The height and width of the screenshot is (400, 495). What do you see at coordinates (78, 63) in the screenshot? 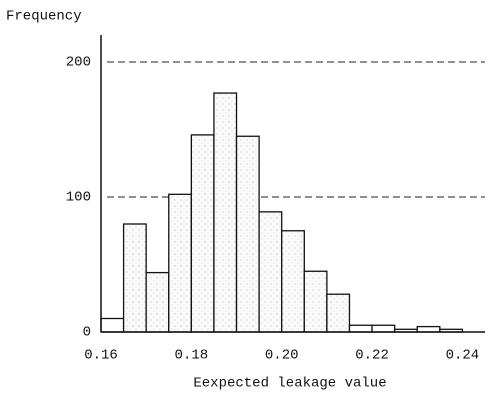
I see `y-tick-label: 200` at bounding box center [78, 63].